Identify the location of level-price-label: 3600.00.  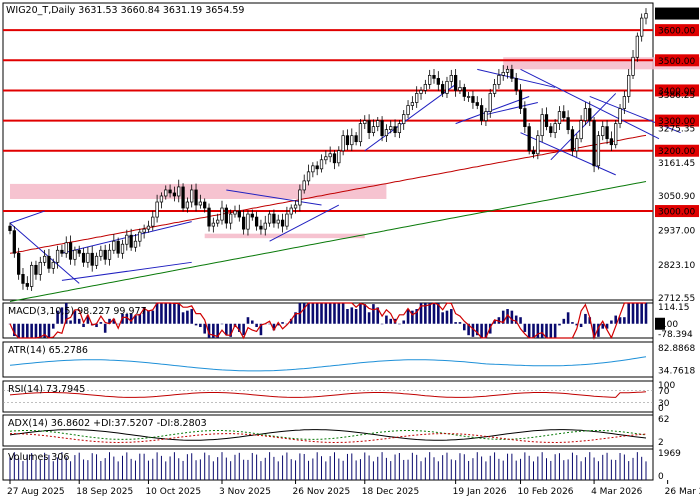
(676, 32).